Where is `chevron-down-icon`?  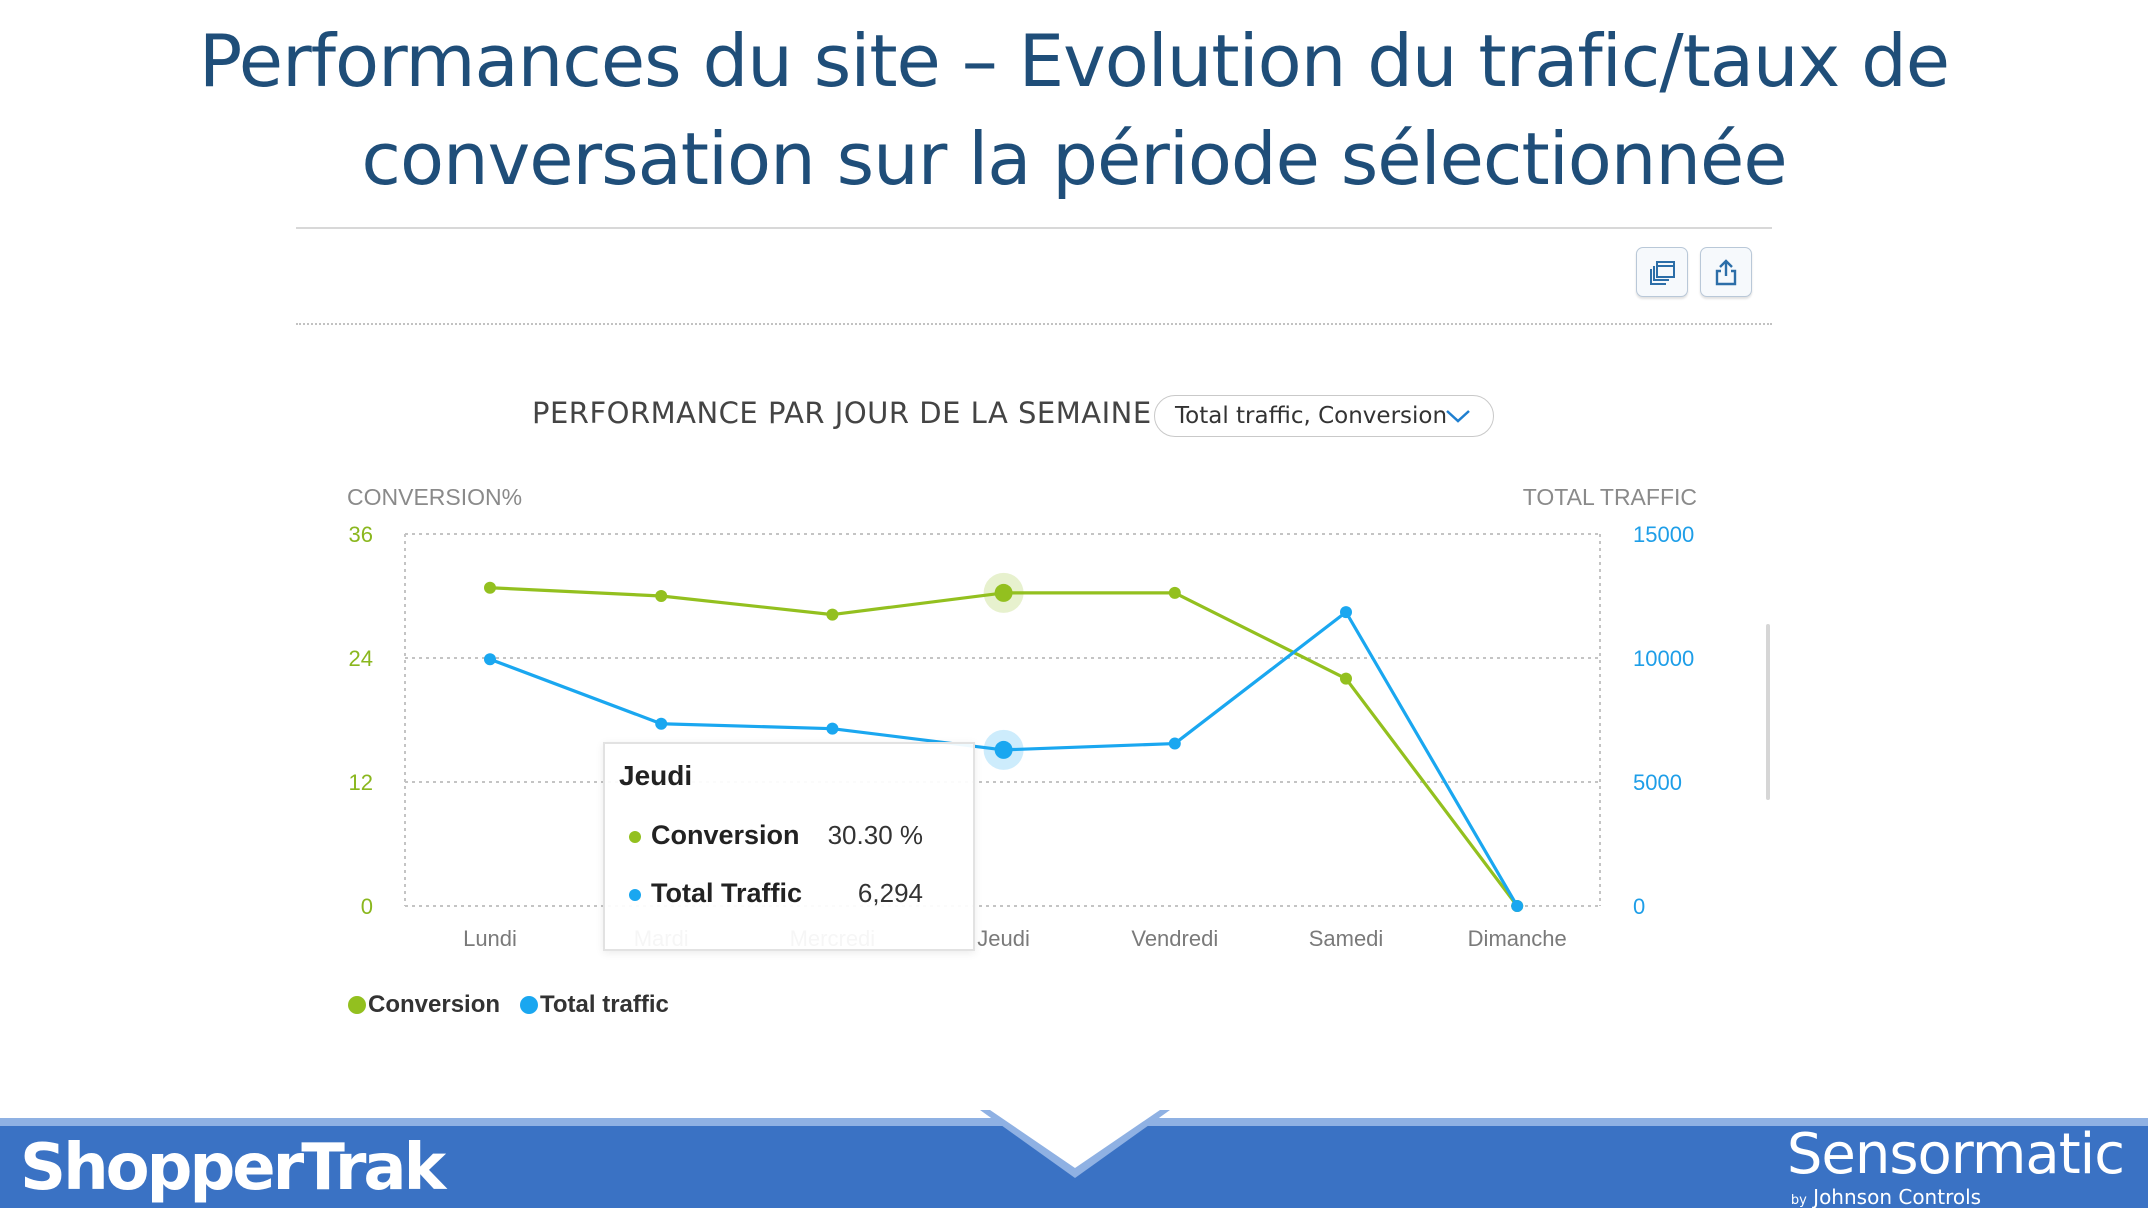
chevron-down-icon is located at coordinates (1458, 416).